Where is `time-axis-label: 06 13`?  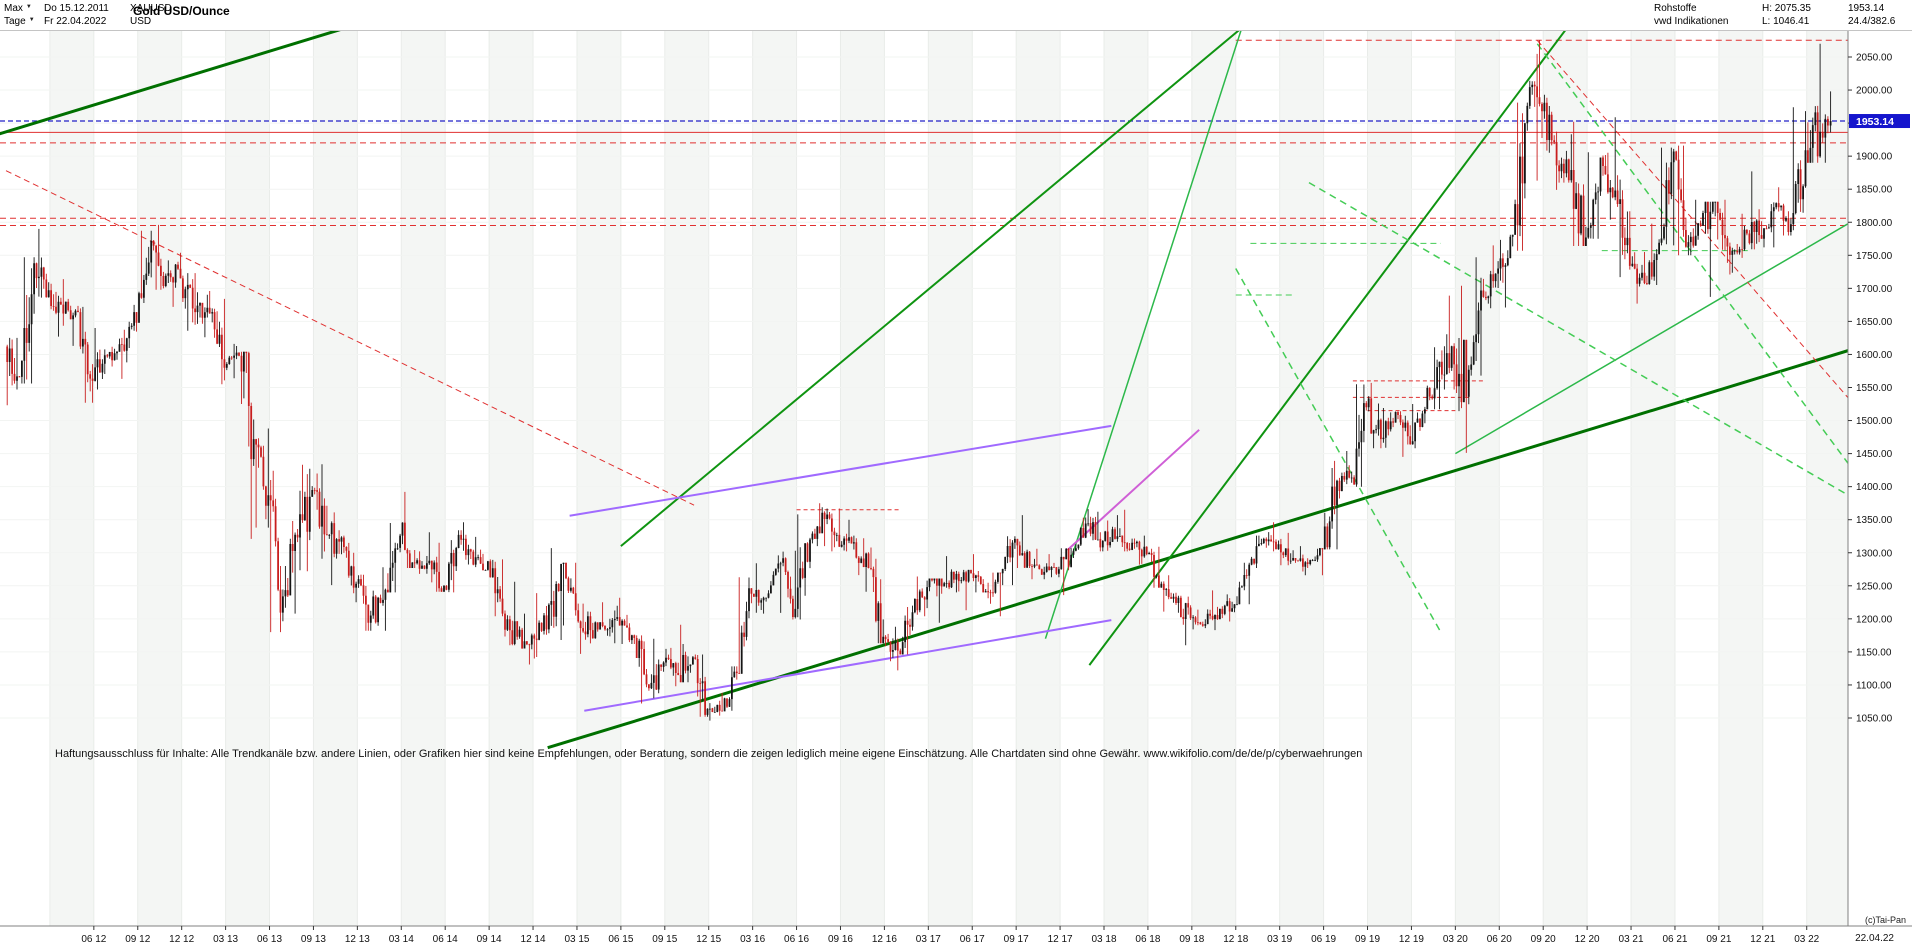 time-axis-label: 06 13 is located at coordinates (269, 939).